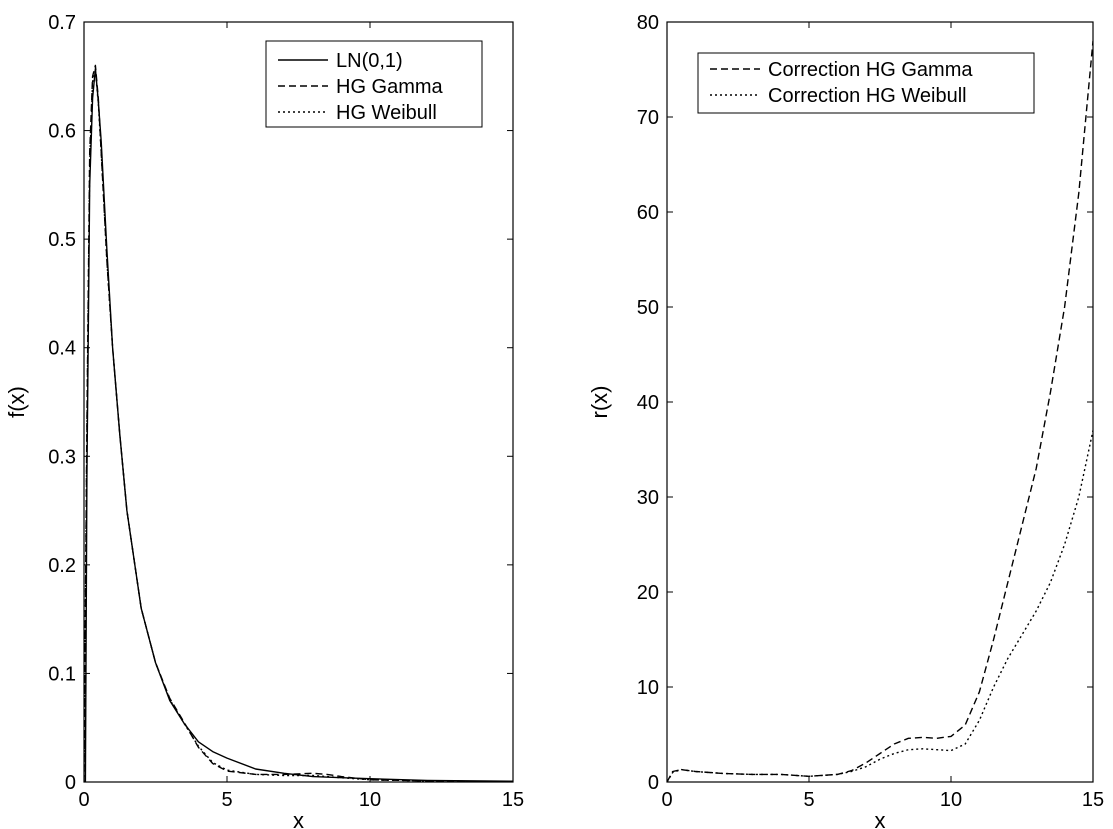 This screenshot has width=1113, height=829. I want to click on y-tick-label: 40, so click(648, 403).